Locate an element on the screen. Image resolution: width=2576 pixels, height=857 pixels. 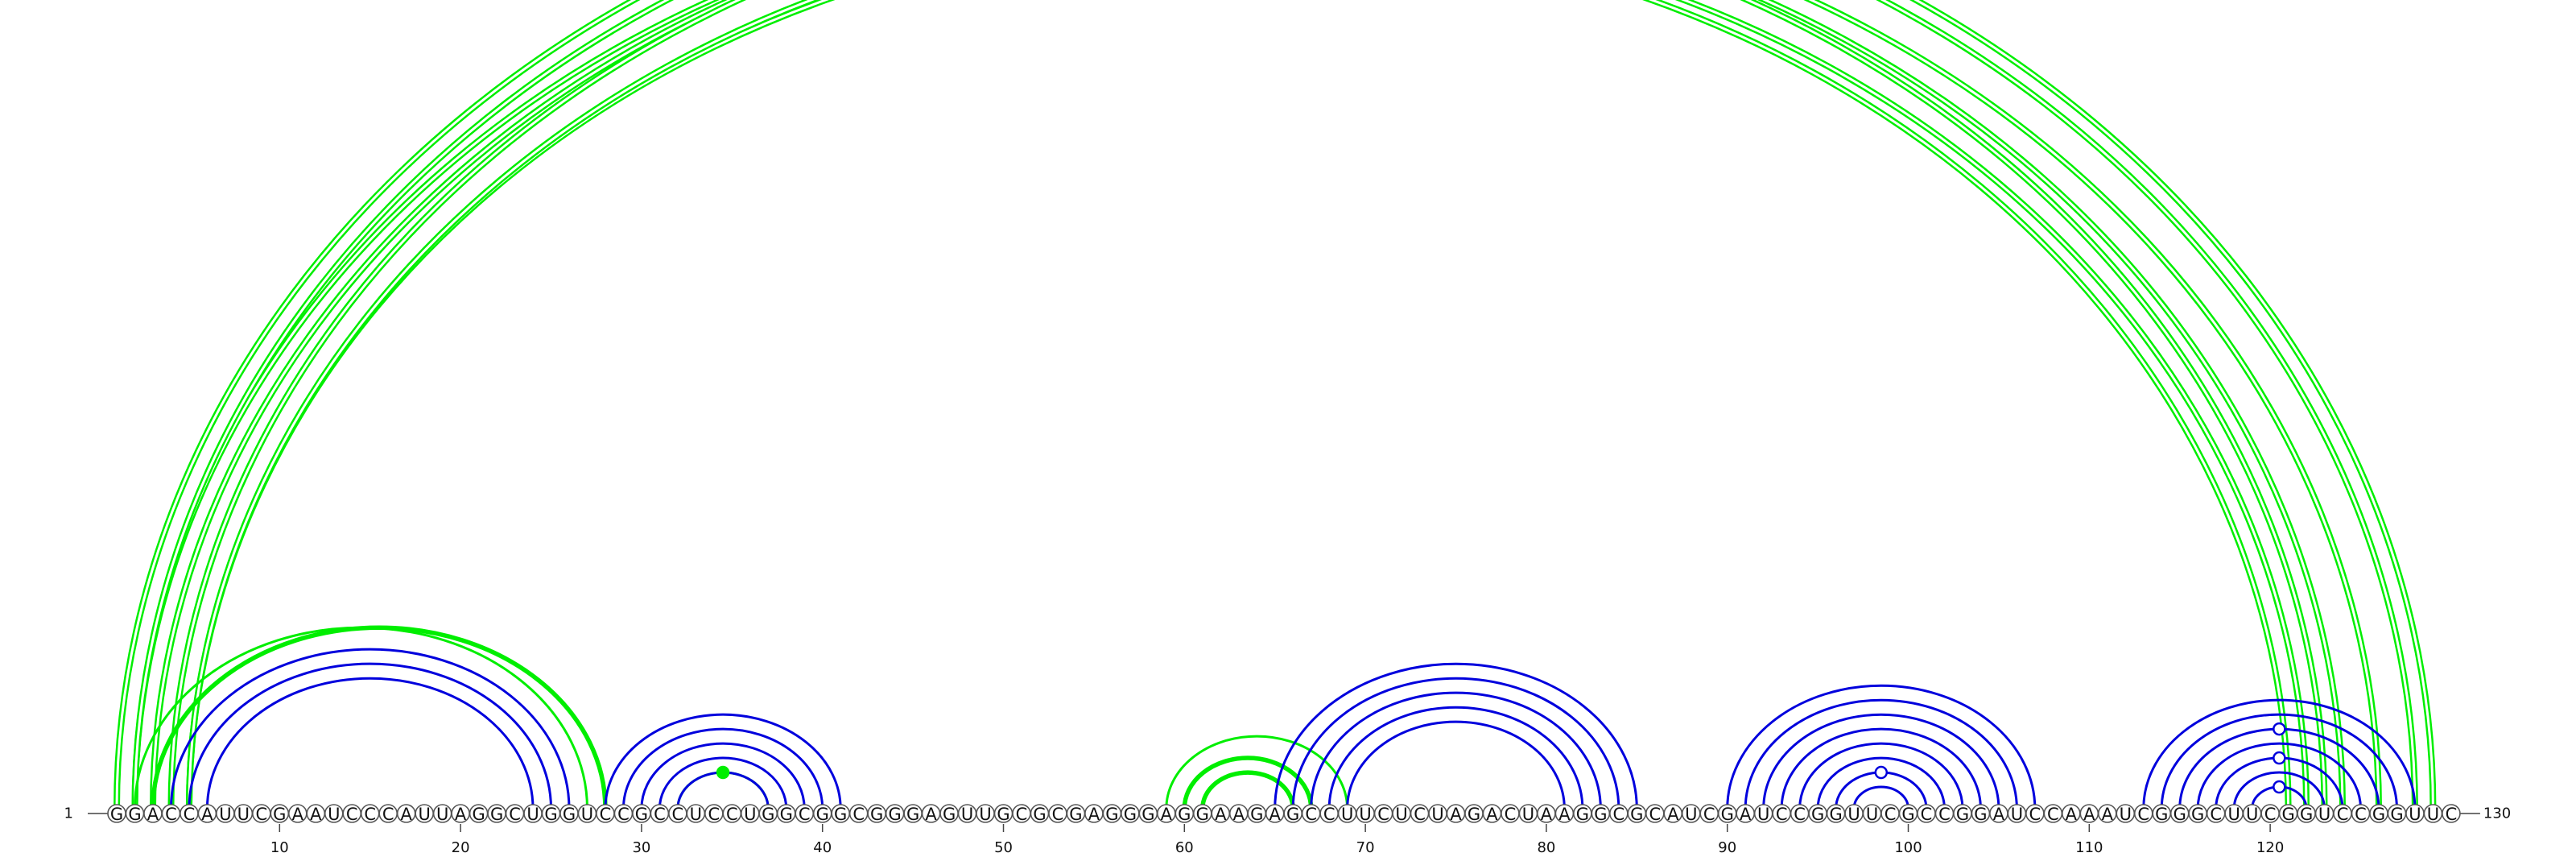
nucleotide-103: G is located at coordinates (1962, 814).